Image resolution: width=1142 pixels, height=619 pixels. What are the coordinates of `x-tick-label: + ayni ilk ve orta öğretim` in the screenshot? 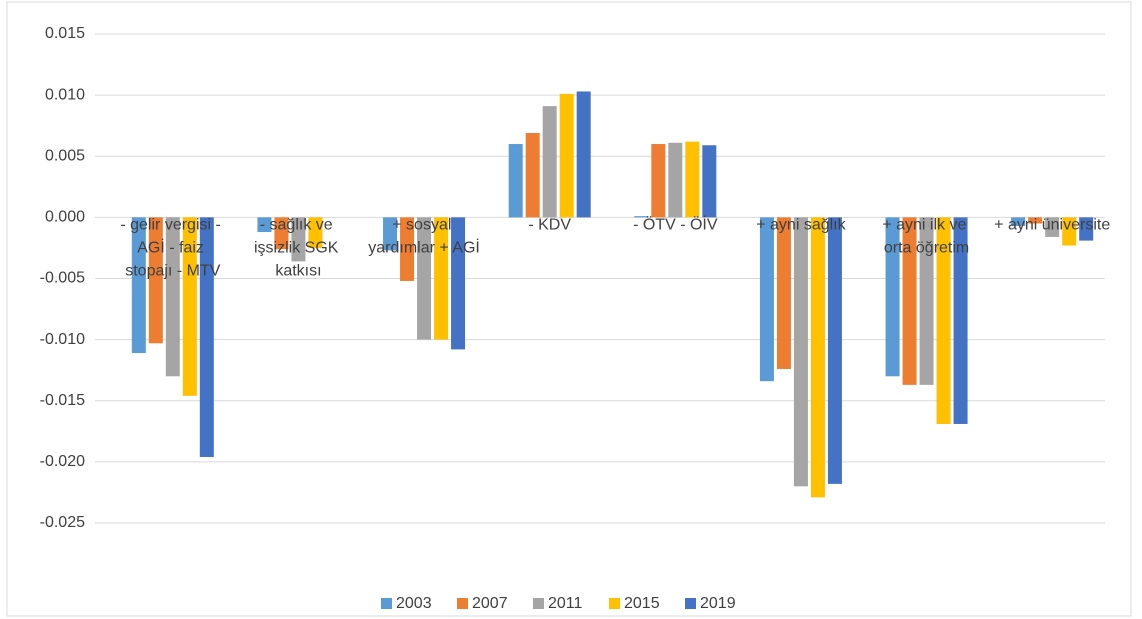 It's located at (926, 237).